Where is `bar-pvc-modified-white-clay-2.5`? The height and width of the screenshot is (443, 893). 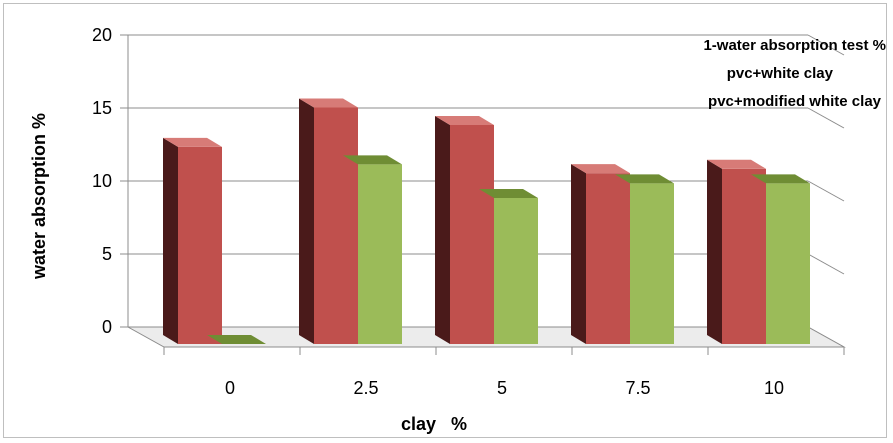 bar-pvc-modified-white-clay-2.5 is located at coordinates (372, 249).